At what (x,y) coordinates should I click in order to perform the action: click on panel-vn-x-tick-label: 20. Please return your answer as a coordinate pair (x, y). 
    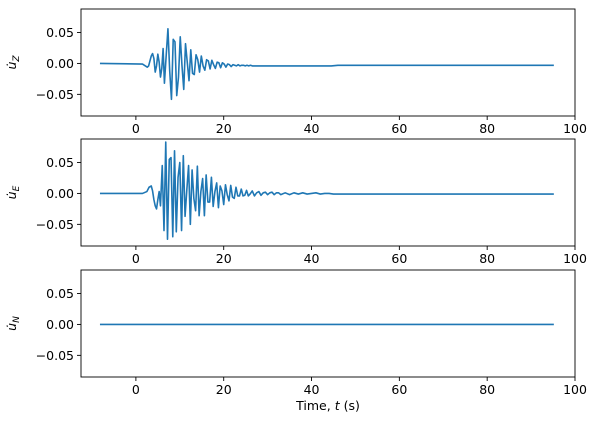
    Looking at the image, I should click on (224, 389).